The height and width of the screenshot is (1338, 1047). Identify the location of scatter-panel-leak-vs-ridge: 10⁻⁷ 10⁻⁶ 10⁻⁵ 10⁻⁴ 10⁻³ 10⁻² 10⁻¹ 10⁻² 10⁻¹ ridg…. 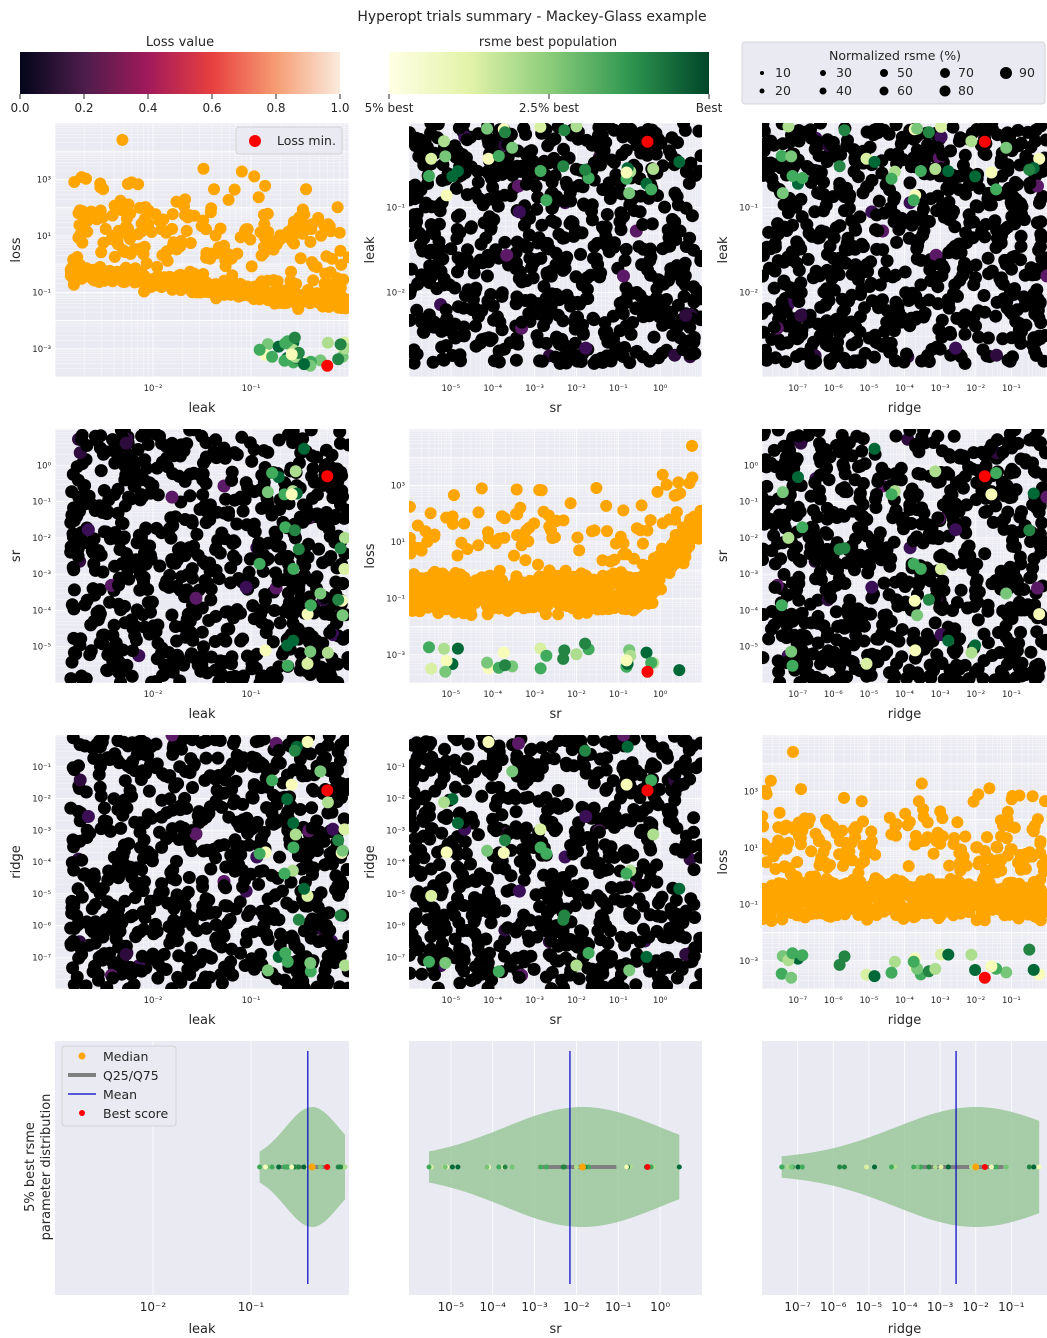
(881, 269).